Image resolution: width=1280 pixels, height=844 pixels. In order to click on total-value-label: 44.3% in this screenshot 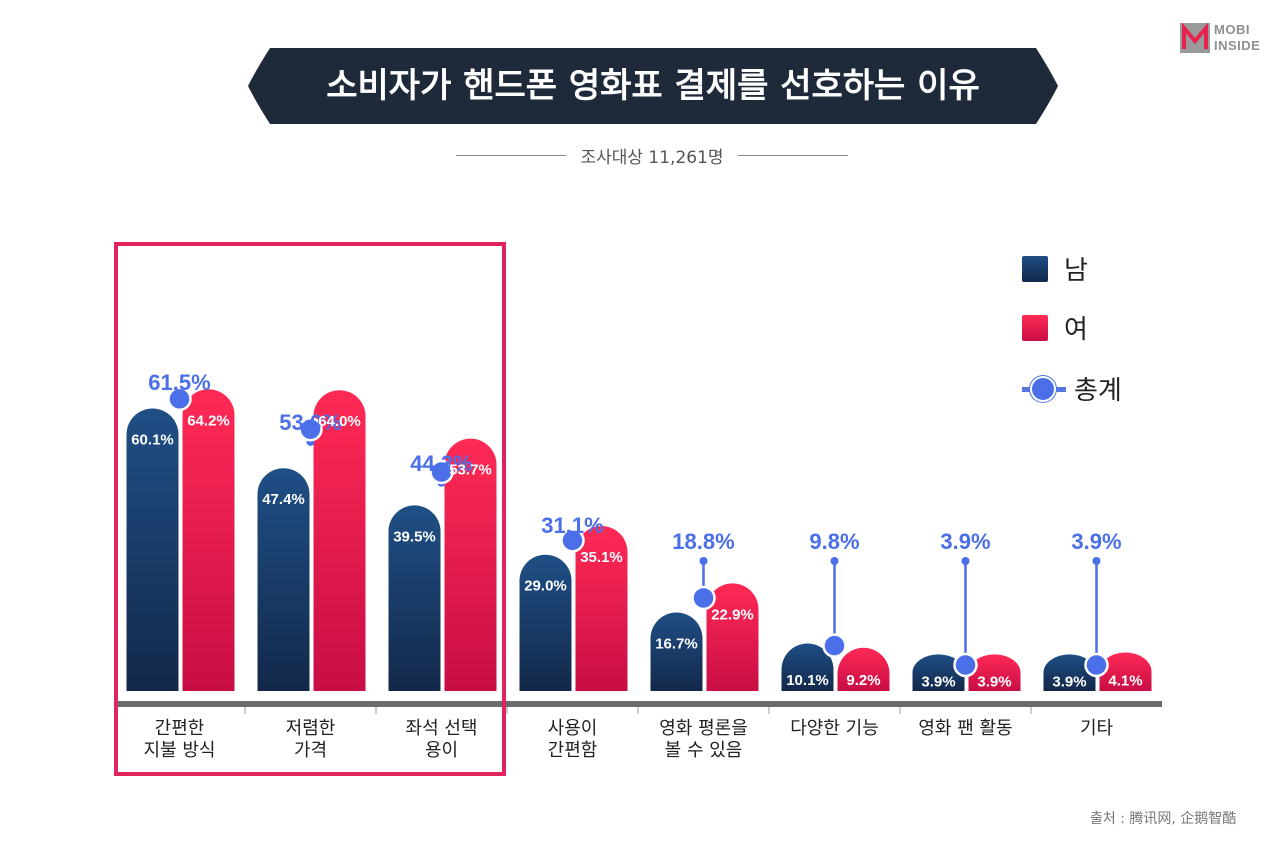, I will do `click(441, 463)`.